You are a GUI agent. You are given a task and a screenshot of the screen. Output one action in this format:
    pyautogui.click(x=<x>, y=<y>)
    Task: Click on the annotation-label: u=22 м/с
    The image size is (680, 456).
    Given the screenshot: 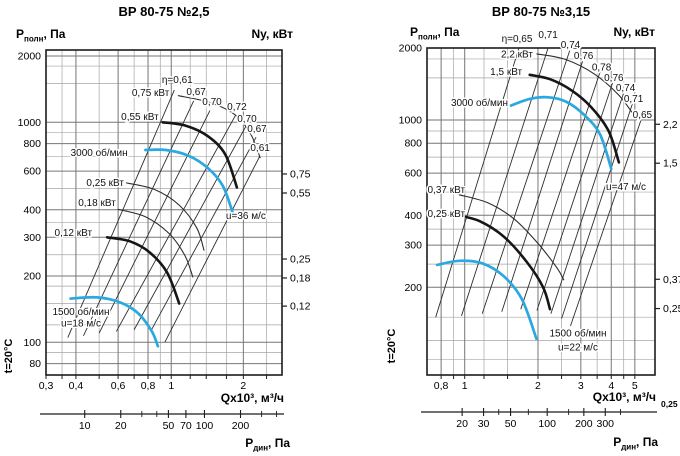 What is the action you would take?
    pyautogui.click(x=578, y=348)
    